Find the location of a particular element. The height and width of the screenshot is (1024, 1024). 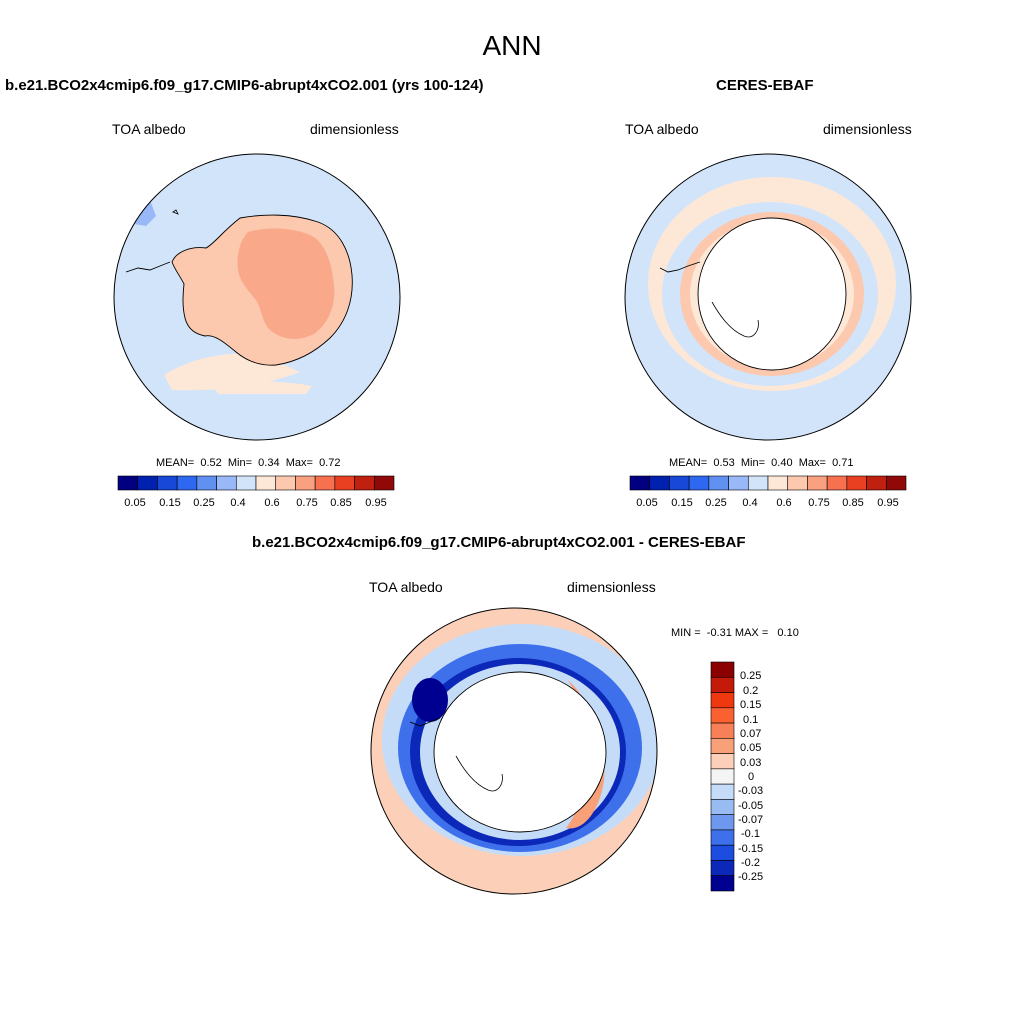

panel-obs-stats: MEAN= 0.53 Min= 0.40 Max= 0.71 is located at coordinates (761, 463).